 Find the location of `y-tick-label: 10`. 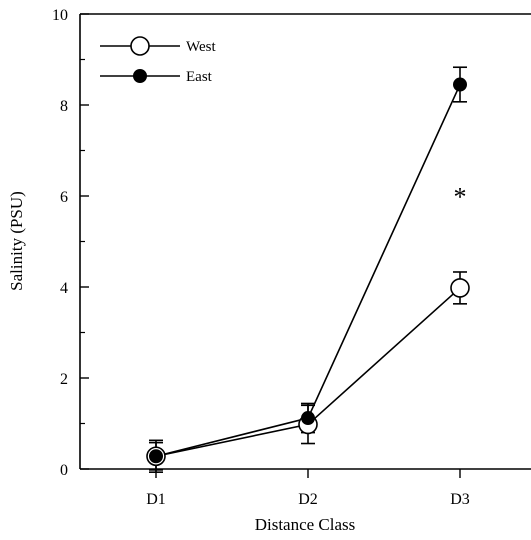

y-tick-label: 10 is located at coordinates (60, 15).